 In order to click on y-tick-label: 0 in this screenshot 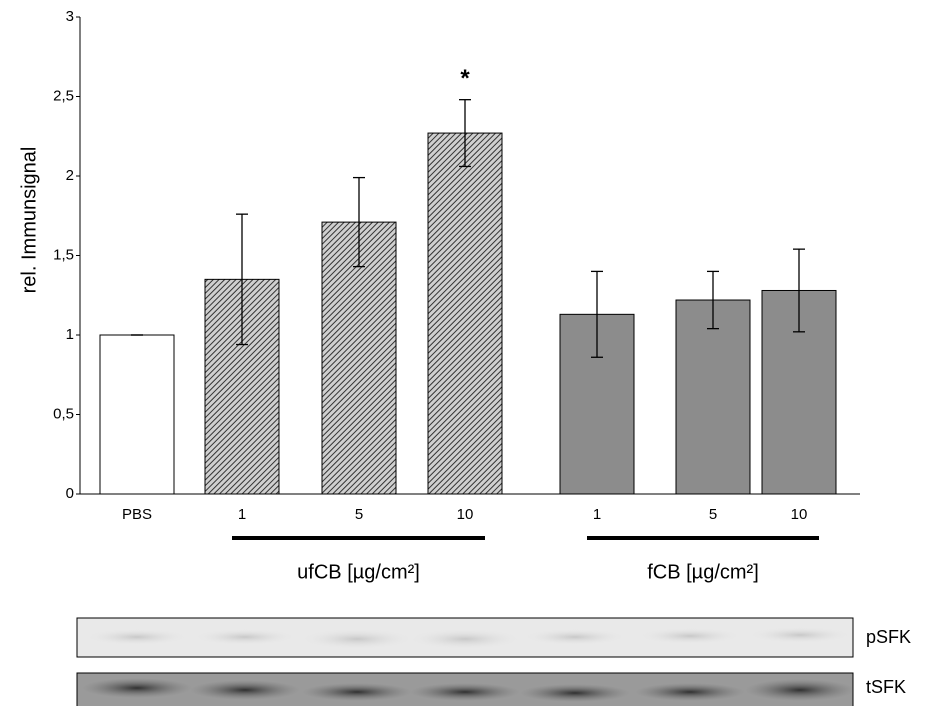, I will do `click(70, 493)`.